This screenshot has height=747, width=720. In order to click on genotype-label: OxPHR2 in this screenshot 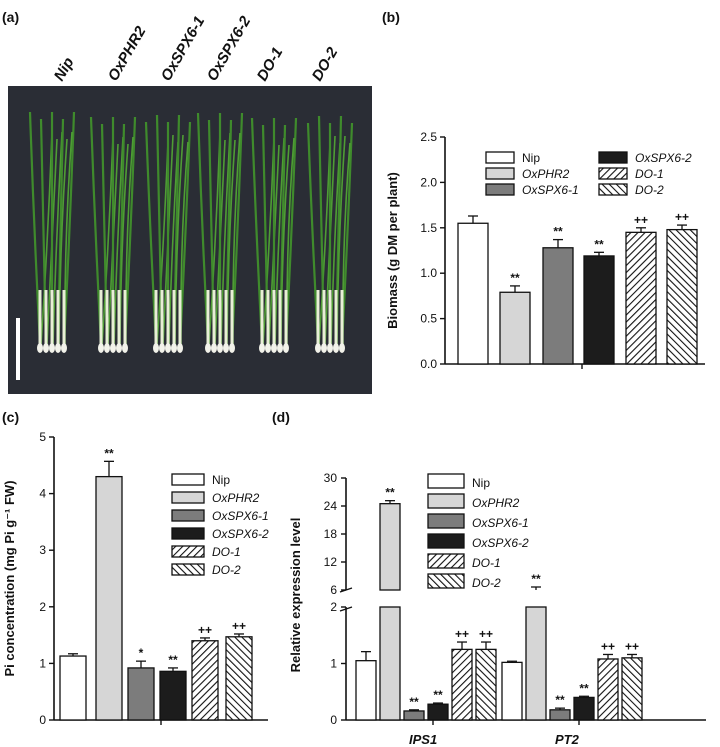, I will do `click(127, 53)`.